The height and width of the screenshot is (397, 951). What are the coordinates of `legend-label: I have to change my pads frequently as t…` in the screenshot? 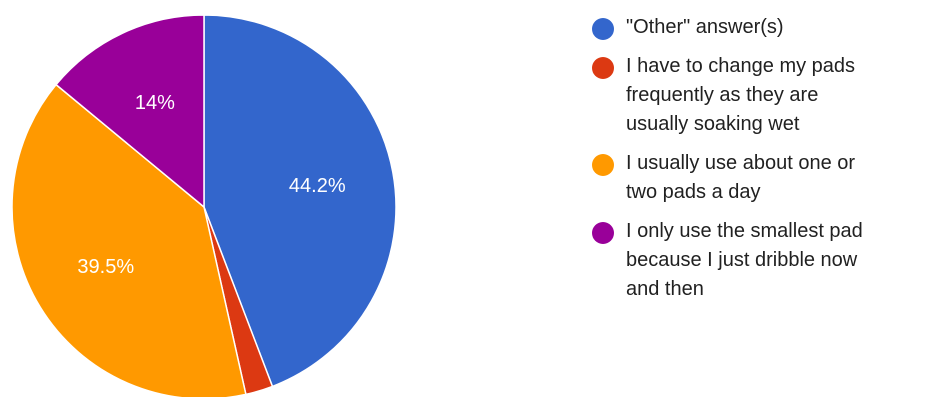 It's located at (741, 95).